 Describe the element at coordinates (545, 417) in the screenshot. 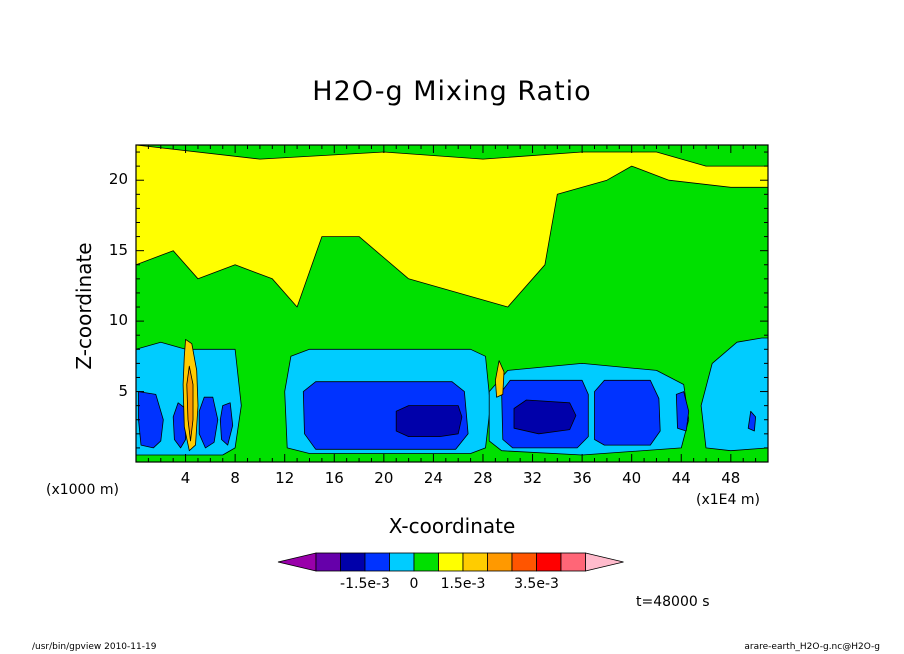

I see `contour-center-right-darkblue` at that location.